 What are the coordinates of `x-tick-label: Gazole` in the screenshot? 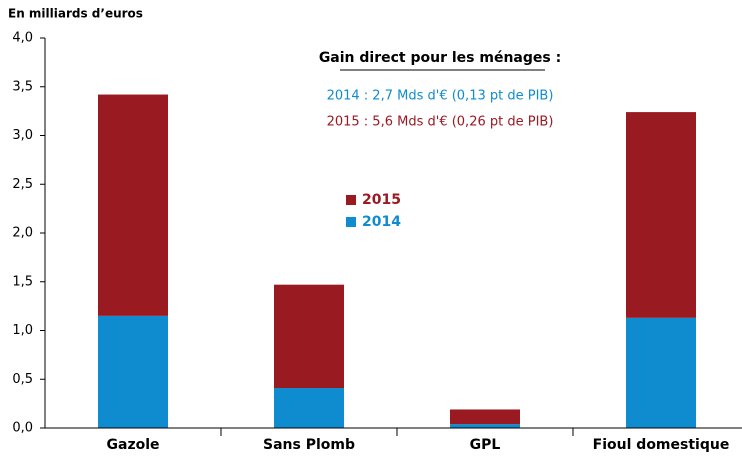 It's located at (133, 445).